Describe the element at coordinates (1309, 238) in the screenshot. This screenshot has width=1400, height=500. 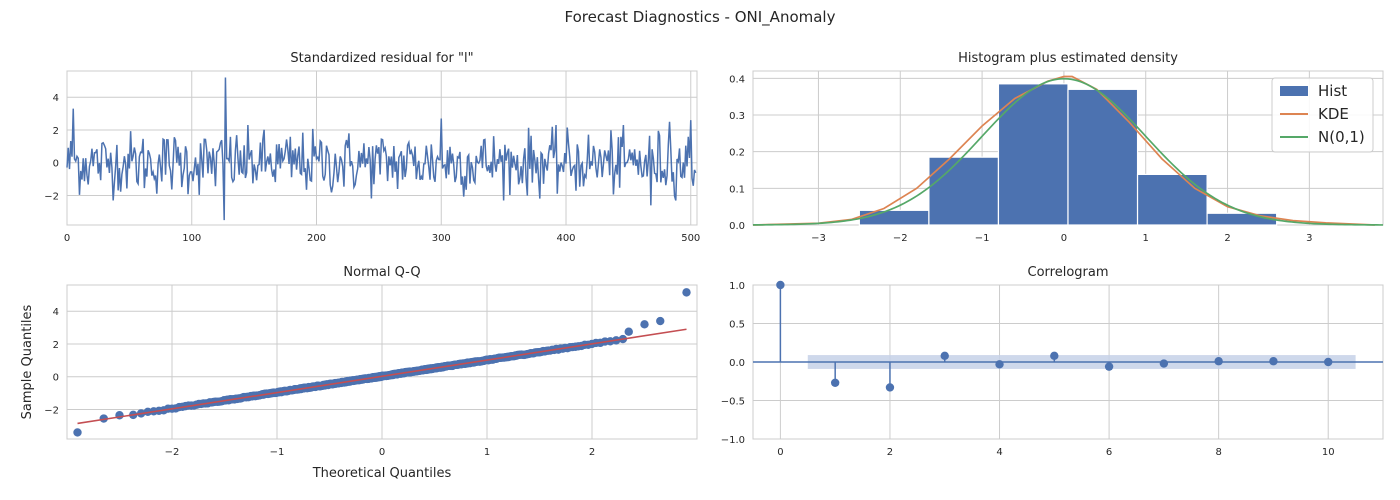
I see `x-tick-label: 3` at that location.